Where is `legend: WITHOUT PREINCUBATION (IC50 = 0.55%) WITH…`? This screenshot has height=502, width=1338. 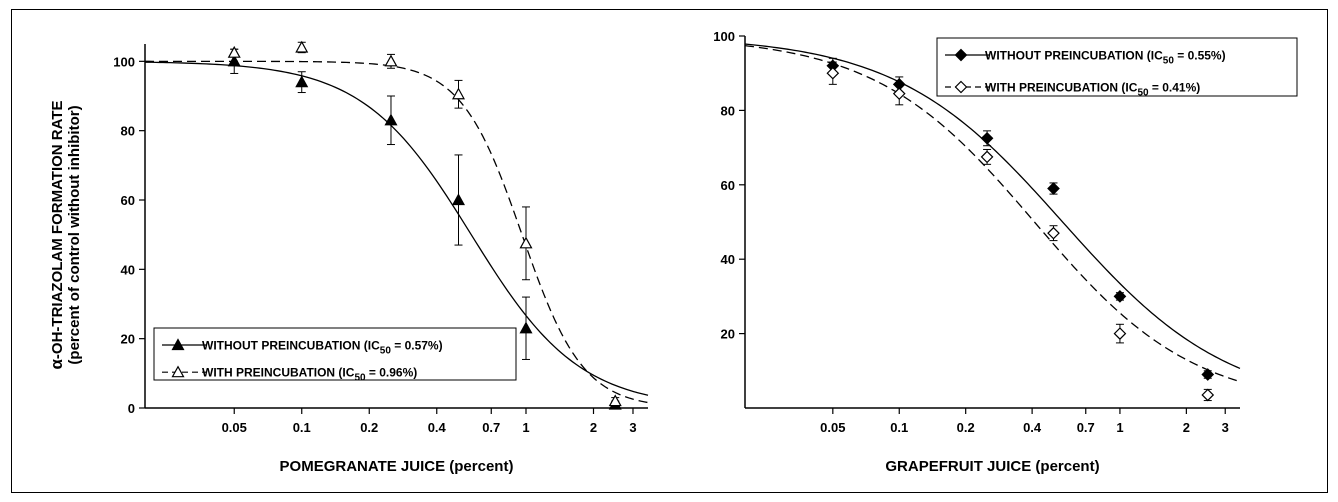
legend: WITHOUT PREINCUBATION (IC50 = 0.55%) WITH… is located at coordinates (1117, 68).